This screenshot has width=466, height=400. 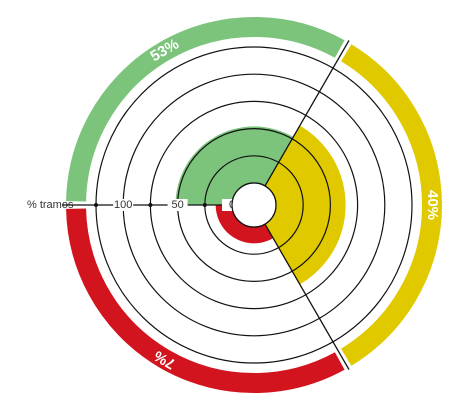 I want to click on axis-label: % tramos, so click(x=50, y=205).